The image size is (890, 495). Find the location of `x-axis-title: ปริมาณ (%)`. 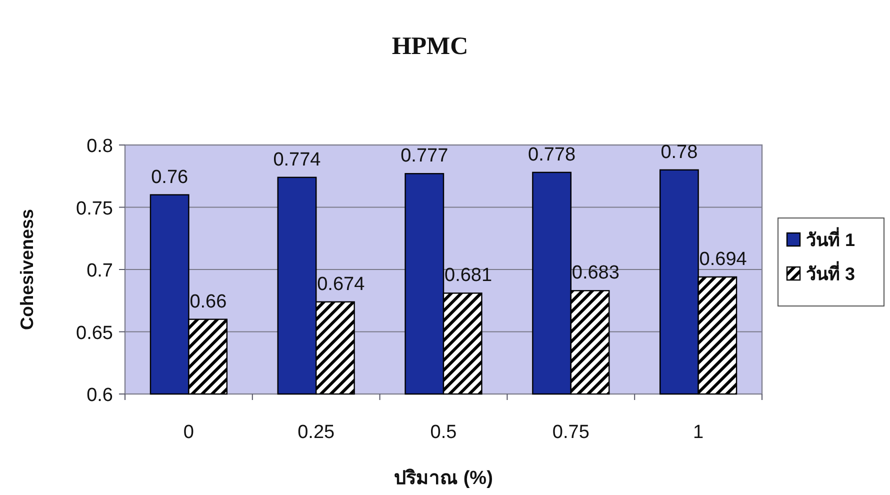

x-axis-title: ปริมาณ (%) is located at coordinates (443, 478).